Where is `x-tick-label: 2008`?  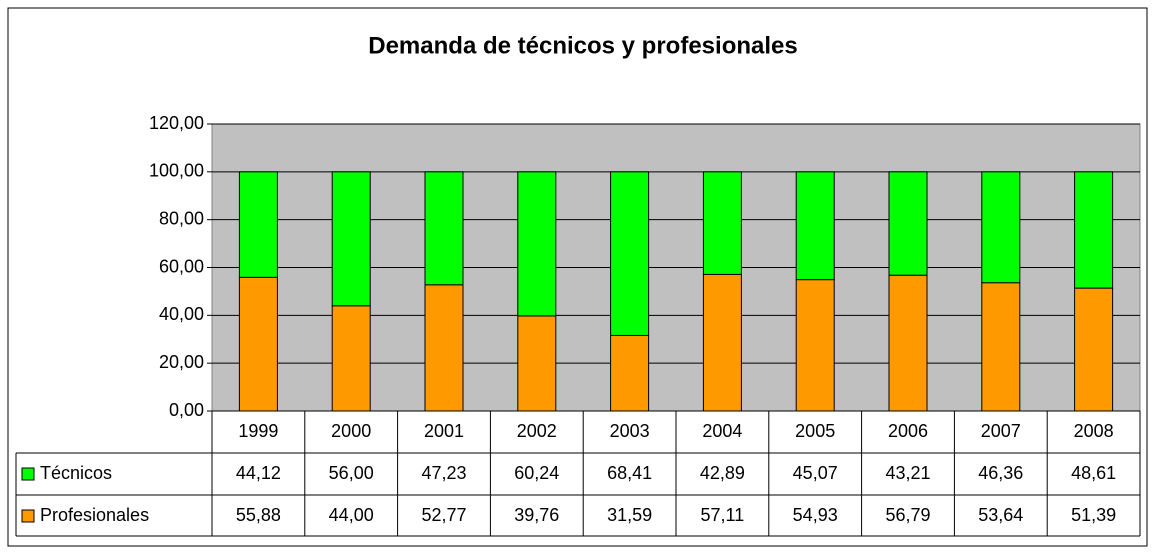
x-tick-label: 2008 is located at coordinates (1094, 431).